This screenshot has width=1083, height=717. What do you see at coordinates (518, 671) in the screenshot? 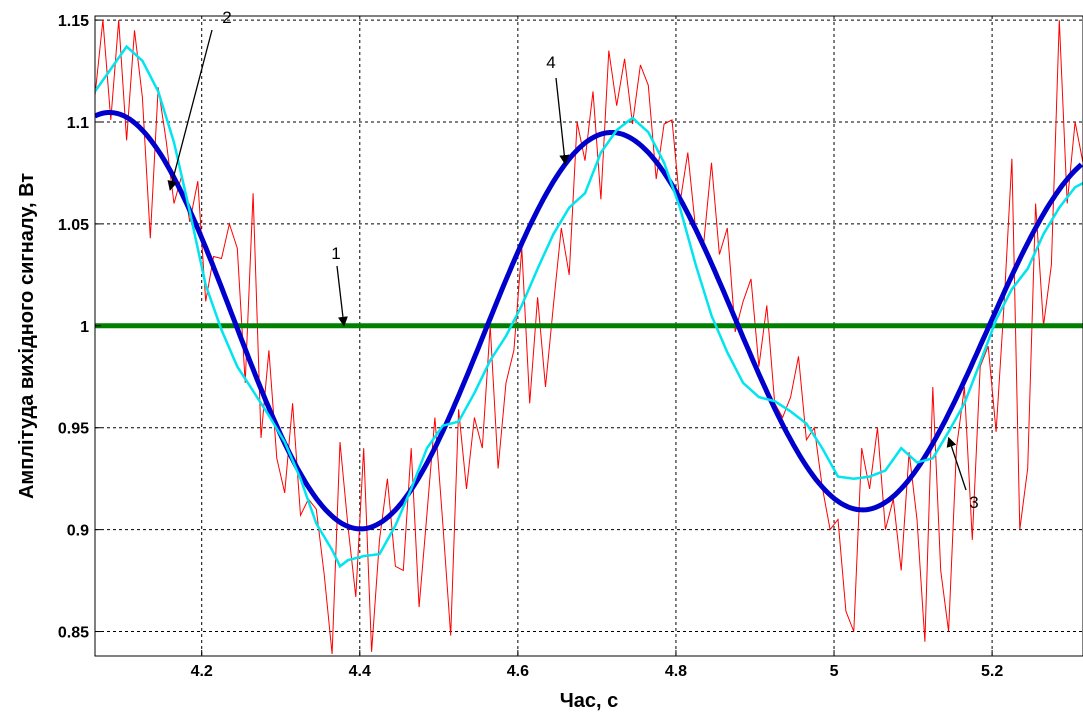
I see `x-tick-label: 4.6` at bounding box center [518, 671].